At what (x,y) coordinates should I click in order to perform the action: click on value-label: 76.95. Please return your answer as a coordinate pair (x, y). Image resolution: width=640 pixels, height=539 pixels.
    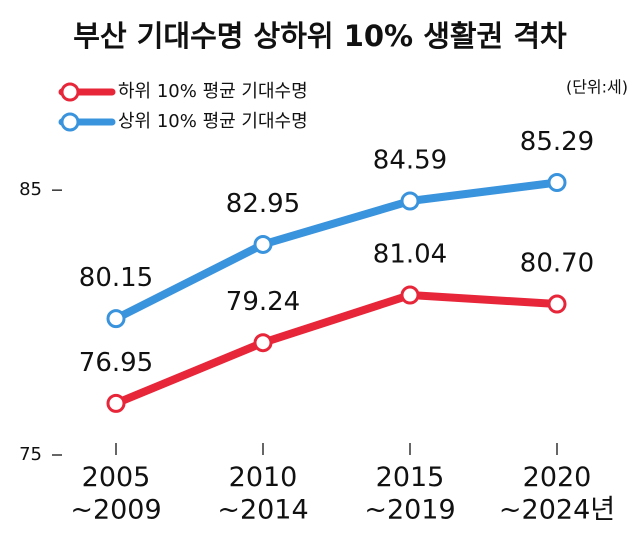
    Looking at the image, I should click on (116, 363).